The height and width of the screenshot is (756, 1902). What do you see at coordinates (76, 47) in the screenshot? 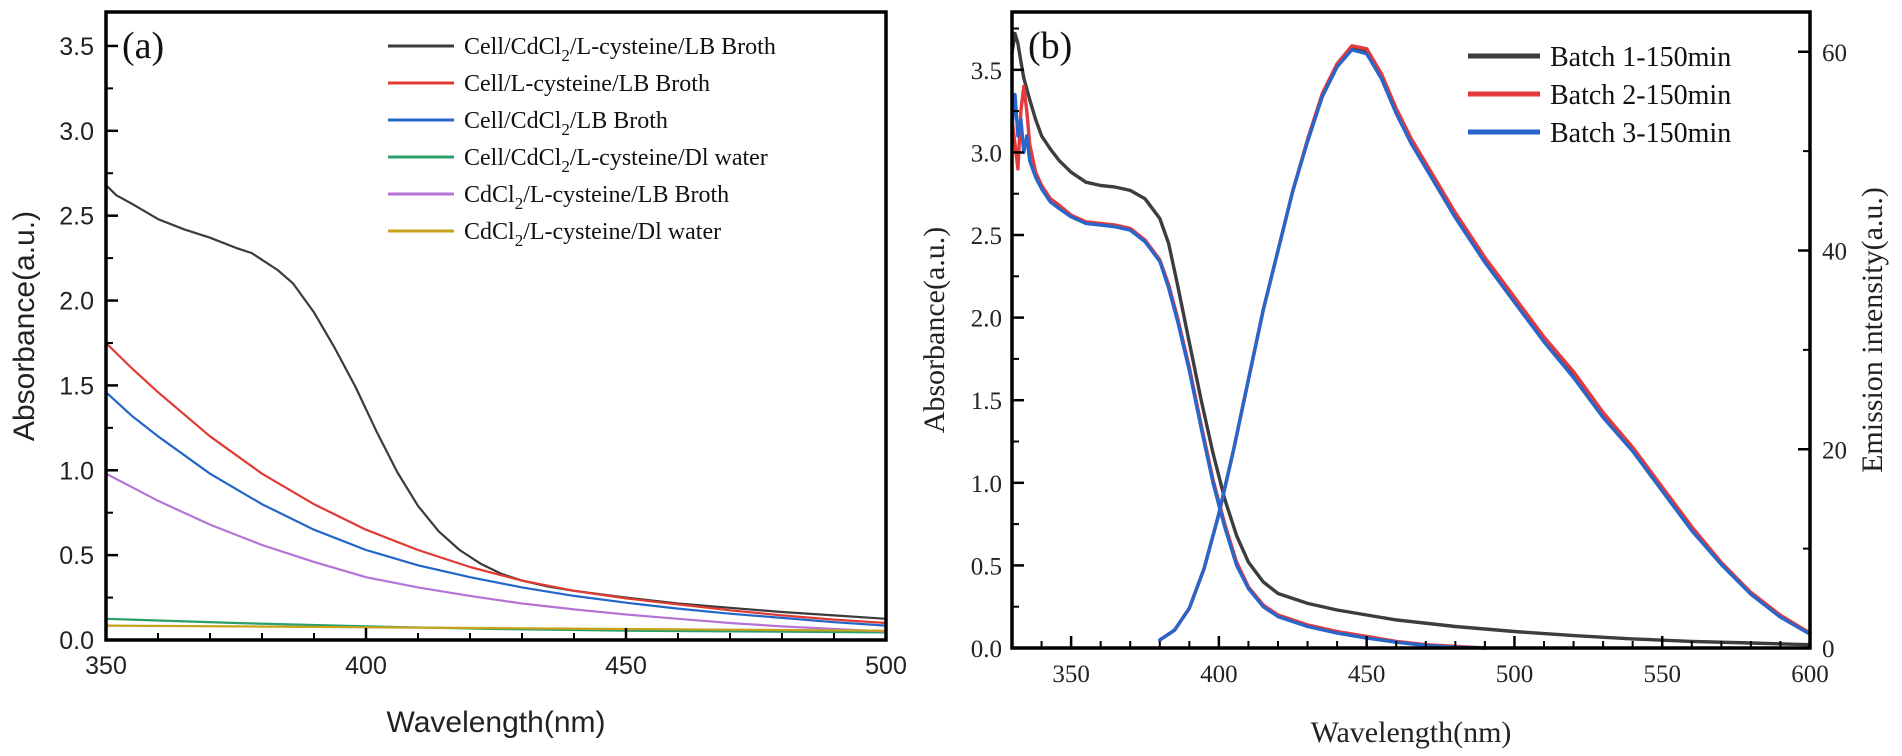
I see `chart-a-ytick-label: 3.5` at bounding box center [76, 47].